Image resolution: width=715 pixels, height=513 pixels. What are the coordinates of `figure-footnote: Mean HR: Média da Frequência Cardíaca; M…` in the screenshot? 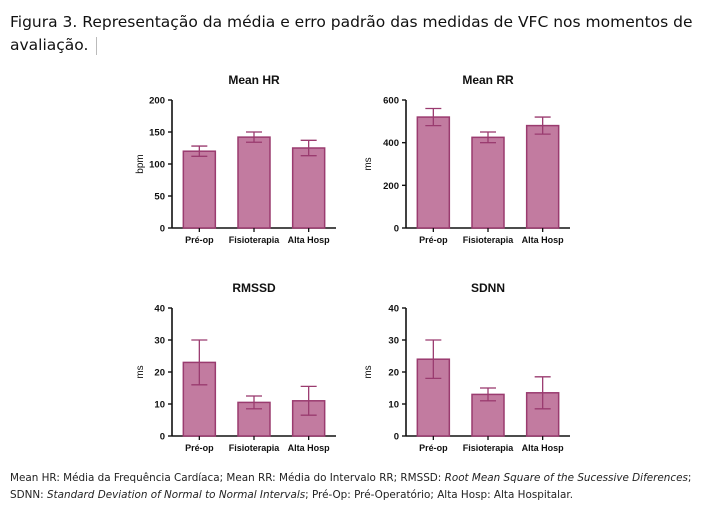 It's located at (360, 487).